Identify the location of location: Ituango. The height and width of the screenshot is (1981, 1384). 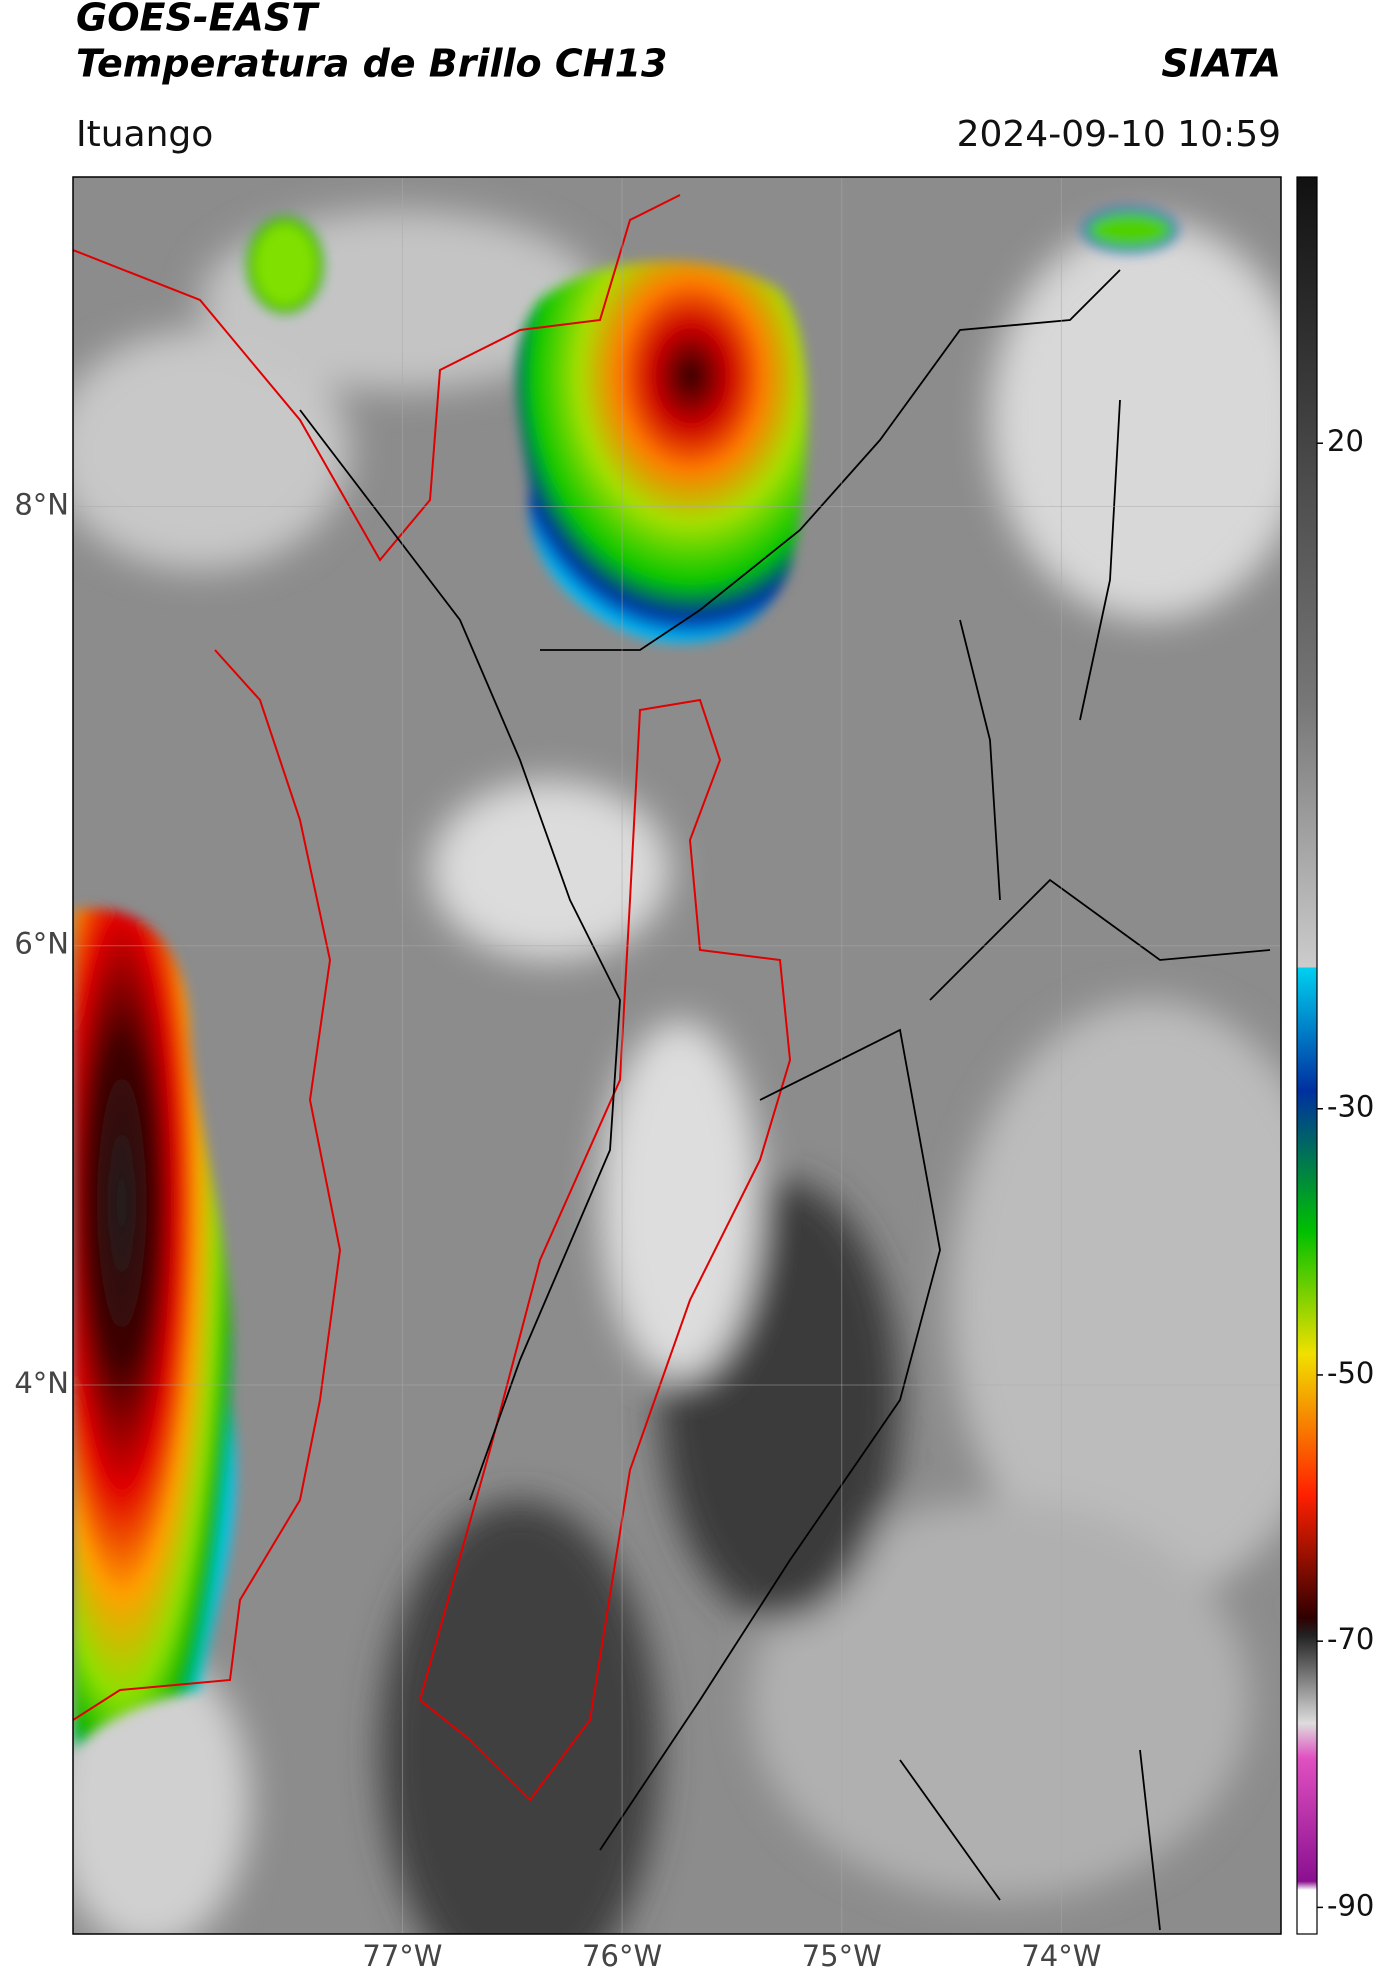
(144, 134).